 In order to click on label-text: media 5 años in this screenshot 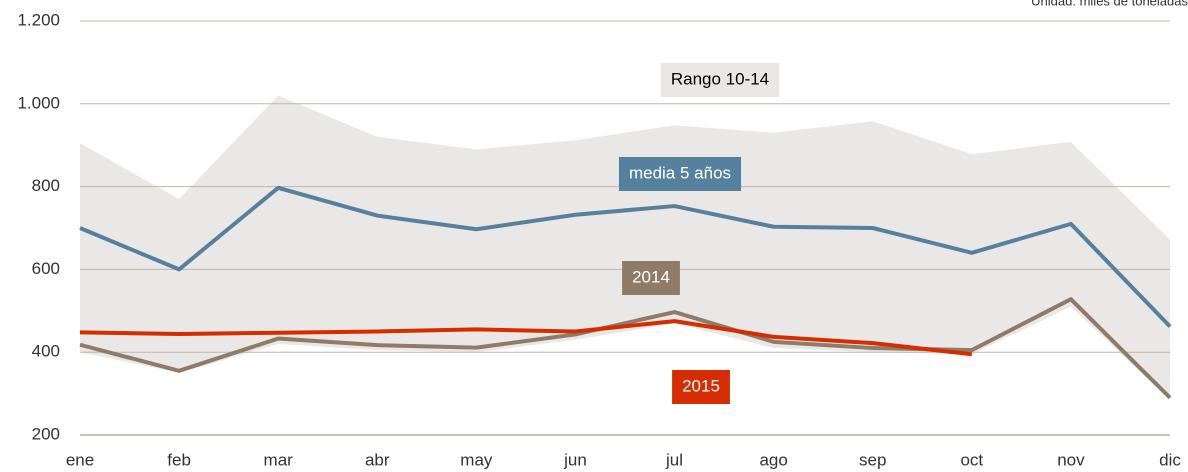, I will do `click(680, 172)`.